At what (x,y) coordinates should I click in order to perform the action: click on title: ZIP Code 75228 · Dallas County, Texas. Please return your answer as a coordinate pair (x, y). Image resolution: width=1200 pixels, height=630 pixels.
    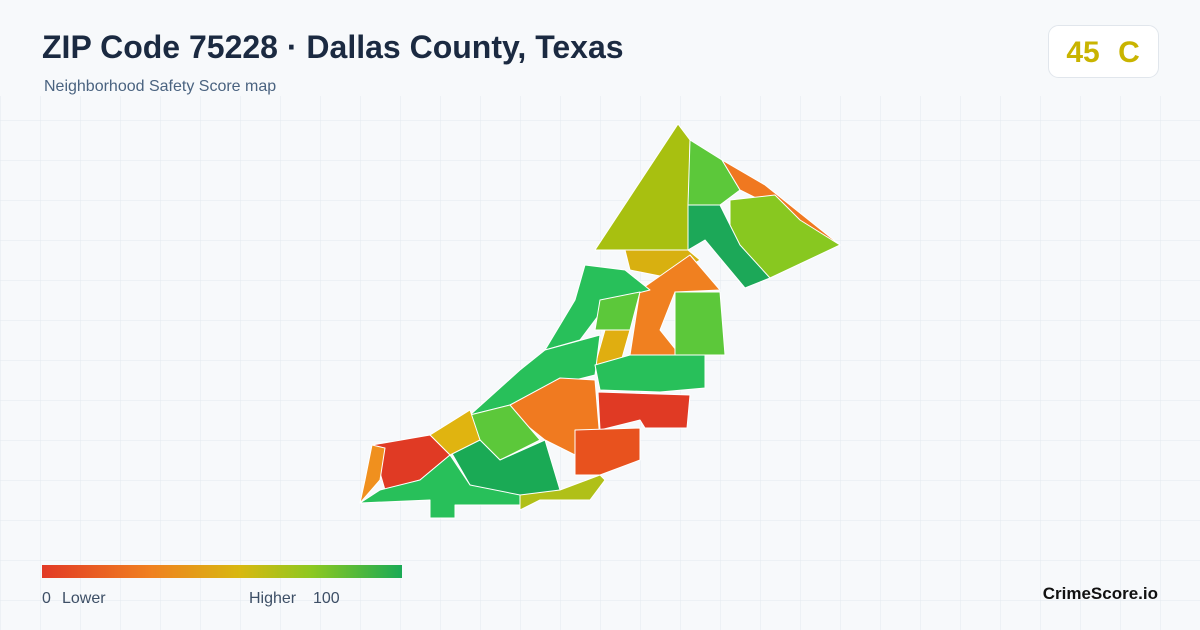
    Looking at the image, I should click on (333, 47).